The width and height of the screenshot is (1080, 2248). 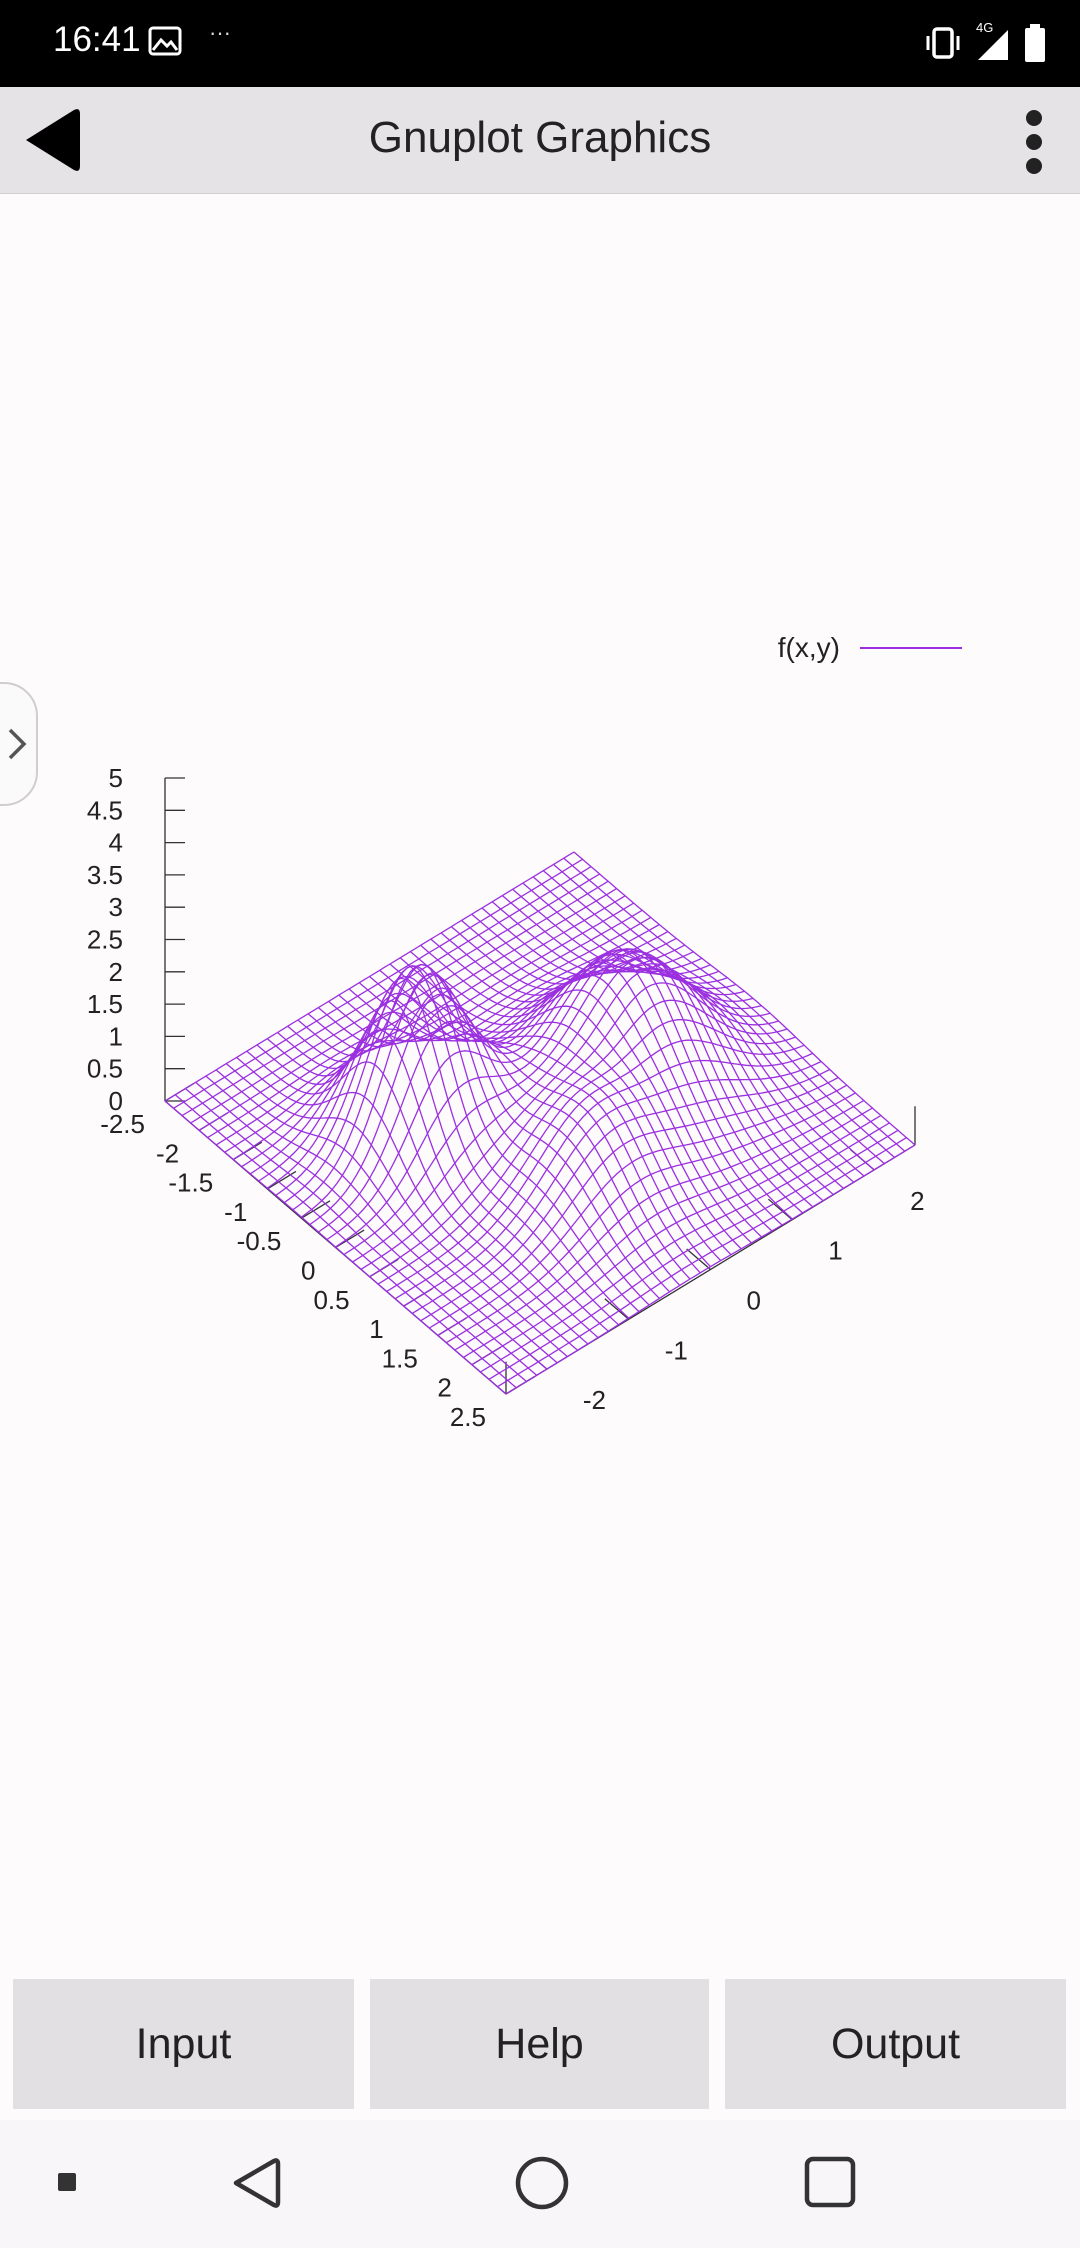 What do you see at coordinates (105, 875) in the screenshot?
I see `z-tick-label: 3.5` at bounding box center [105, 875].